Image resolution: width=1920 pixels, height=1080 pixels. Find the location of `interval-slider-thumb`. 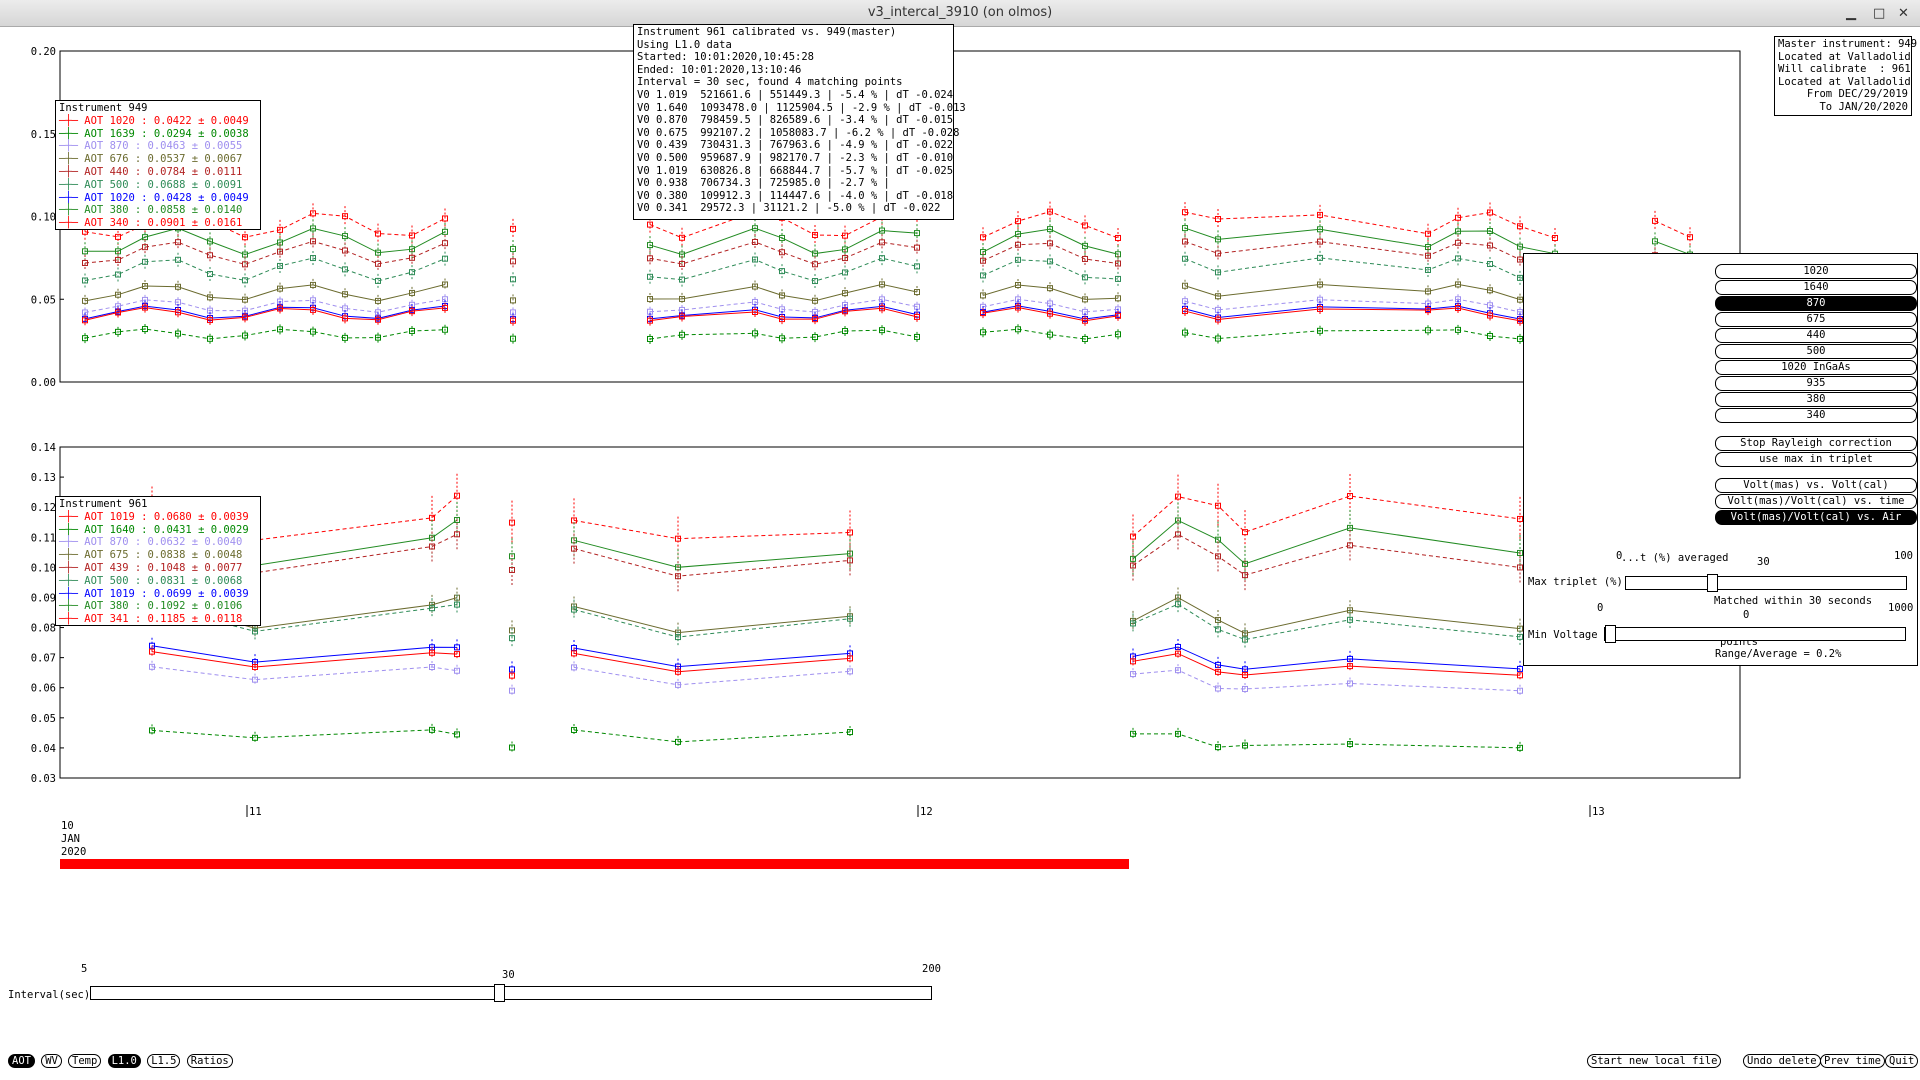

interval-slider-thumb is located at coordinates (499, 993).